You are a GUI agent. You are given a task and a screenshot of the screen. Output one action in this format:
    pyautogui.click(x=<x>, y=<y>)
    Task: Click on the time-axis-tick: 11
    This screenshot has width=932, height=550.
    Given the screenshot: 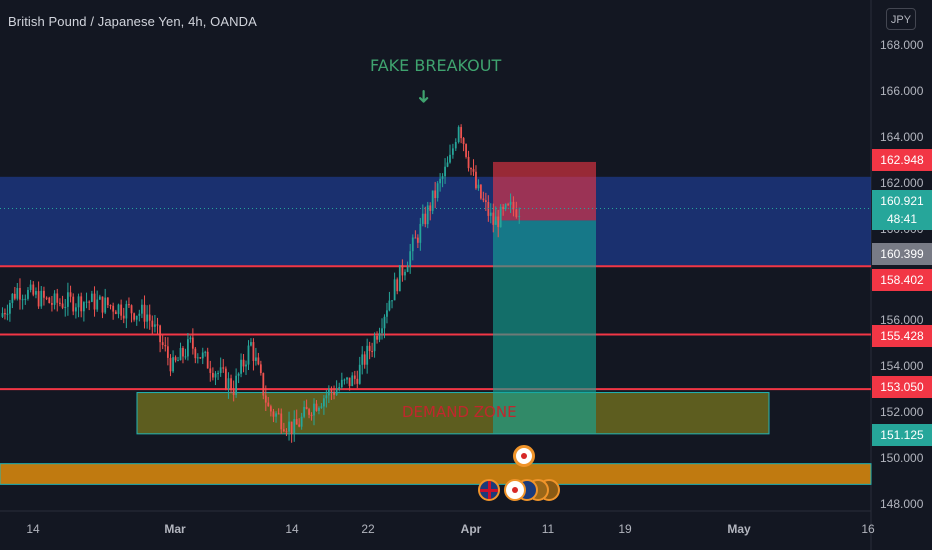 What is the action you would take?
    pyautogui.click(x=548, y=529)
    